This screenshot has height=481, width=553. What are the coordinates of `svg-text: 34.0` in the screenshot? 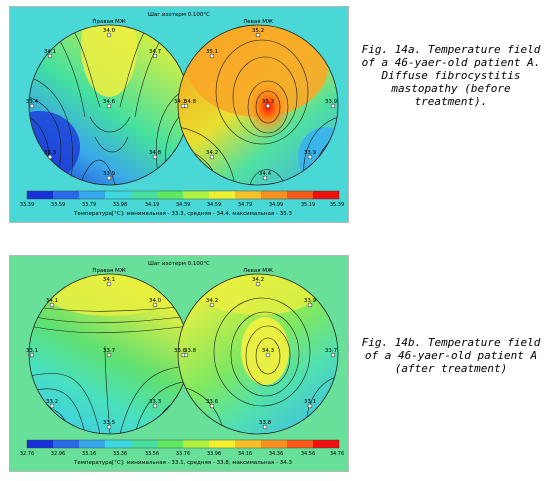 It's located at (109, 31).